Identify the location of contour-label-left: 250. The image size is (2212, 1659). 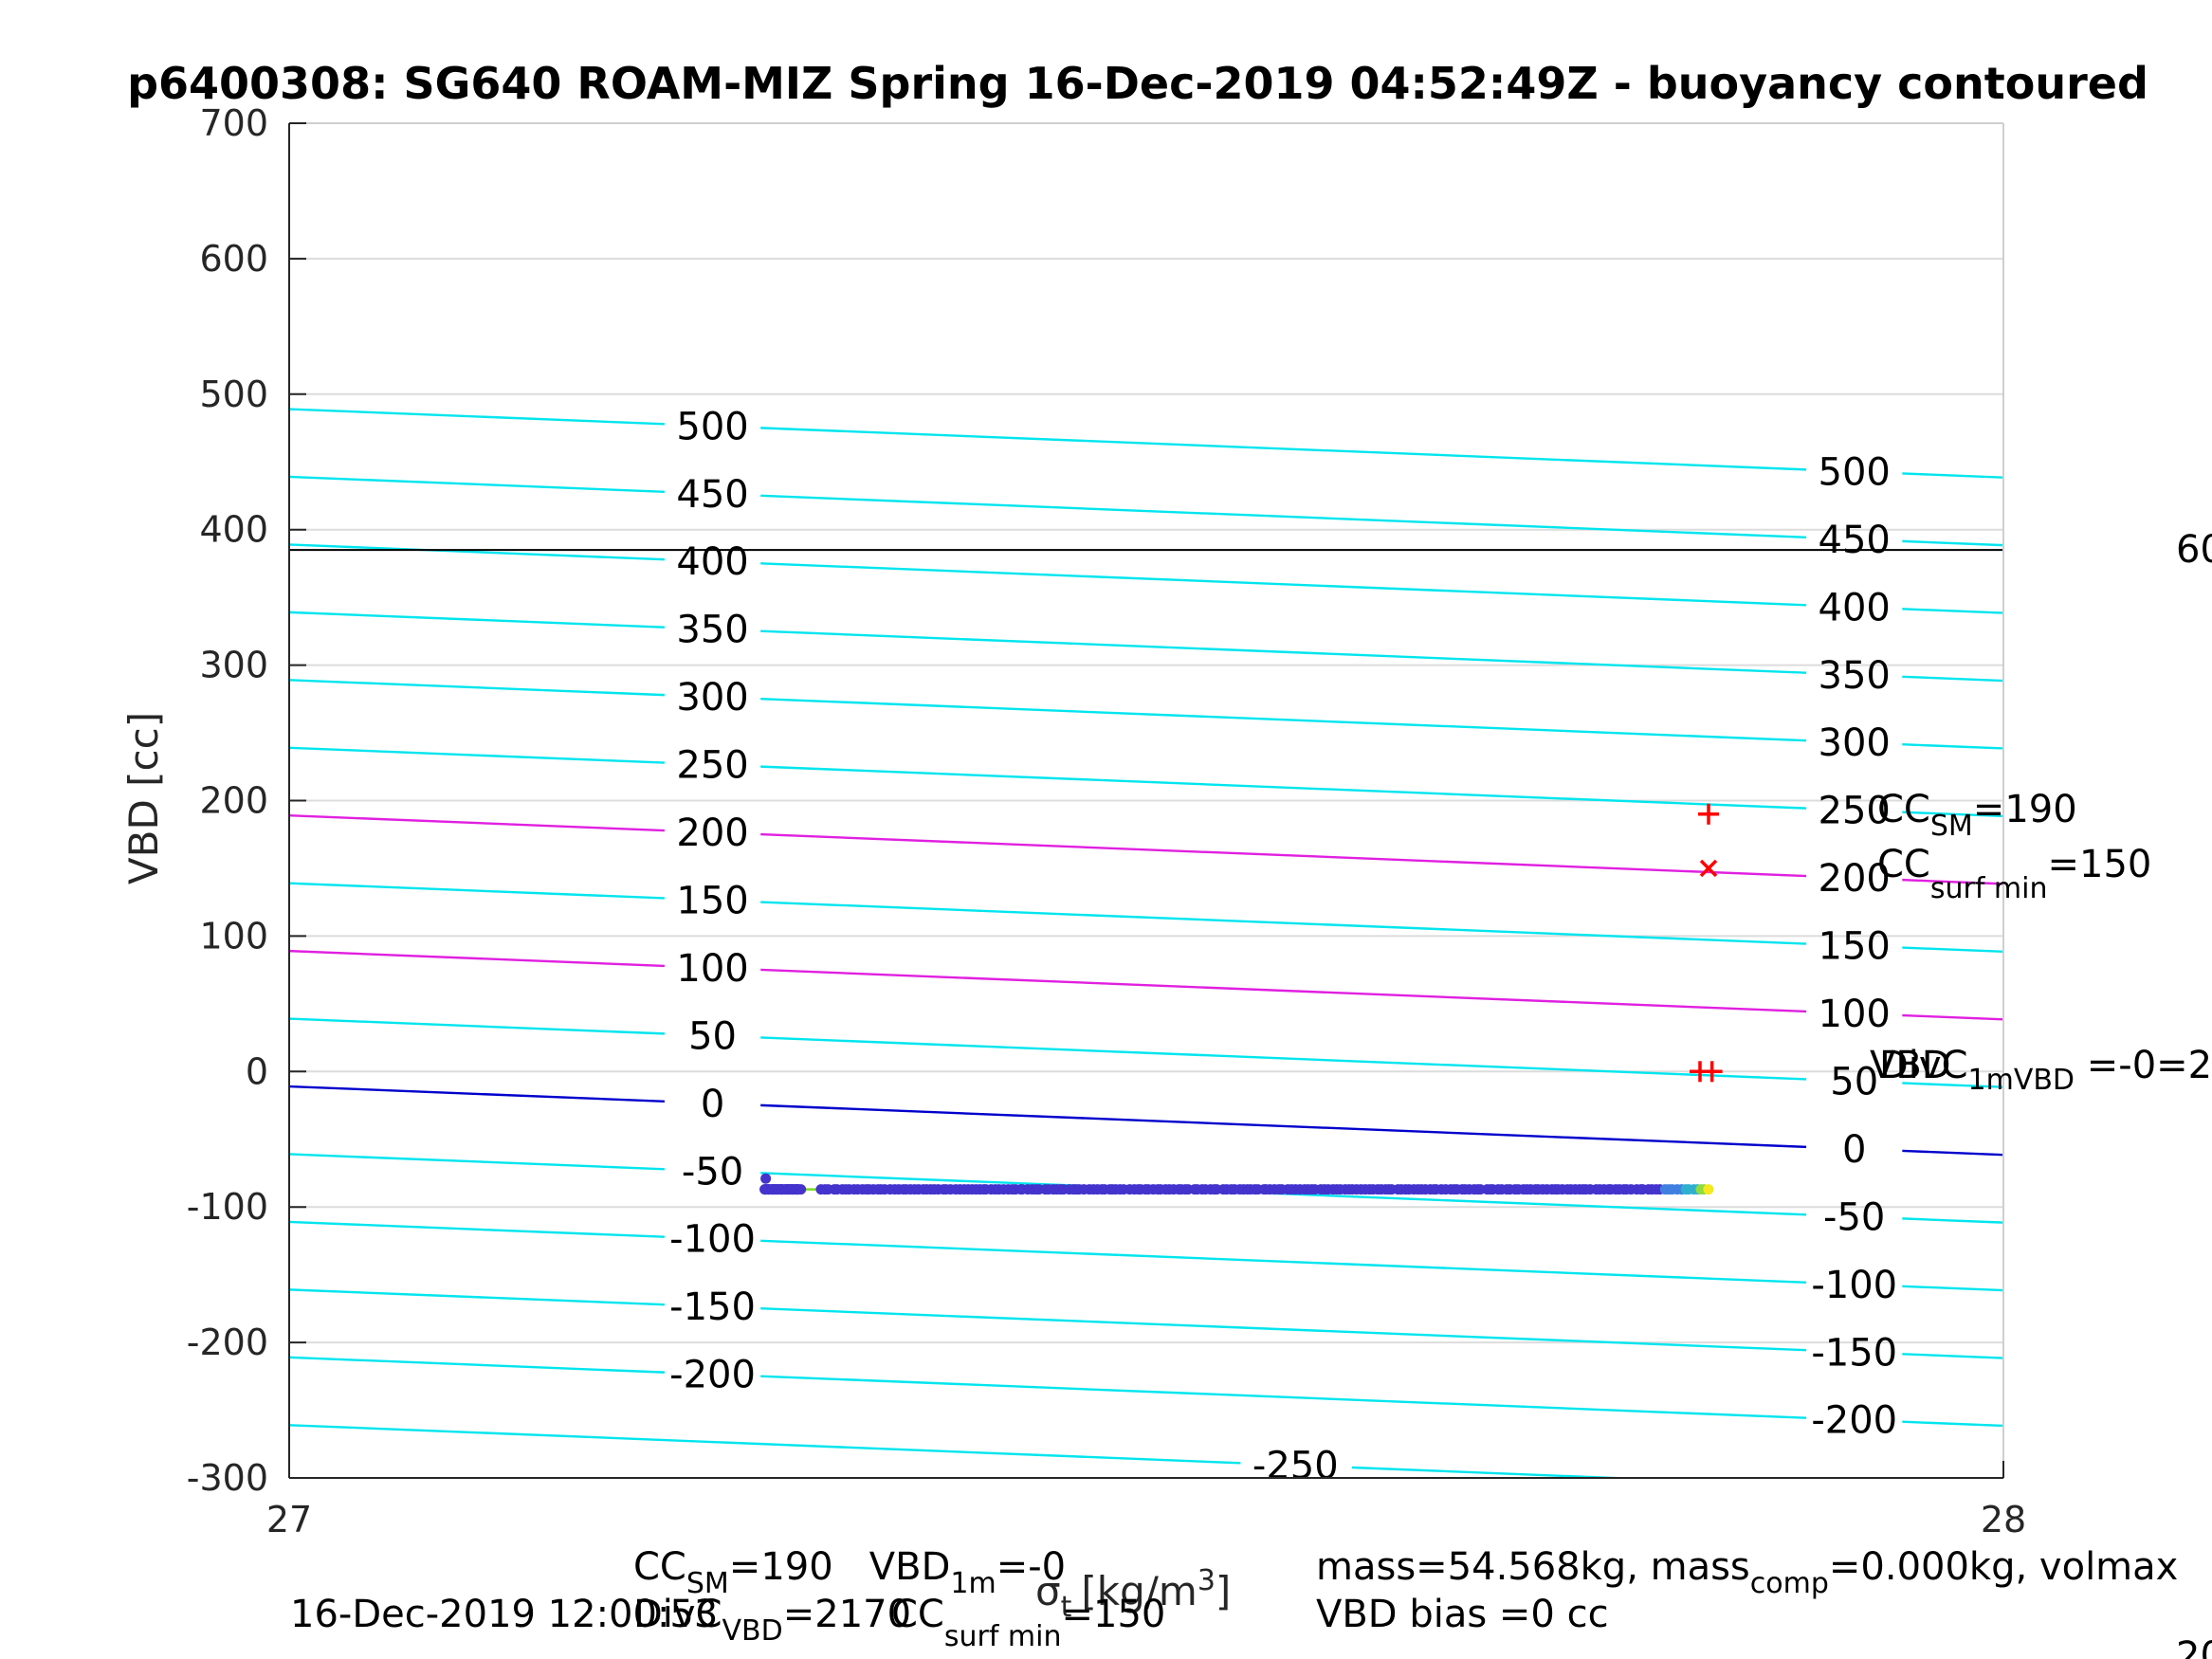
(712, 766).